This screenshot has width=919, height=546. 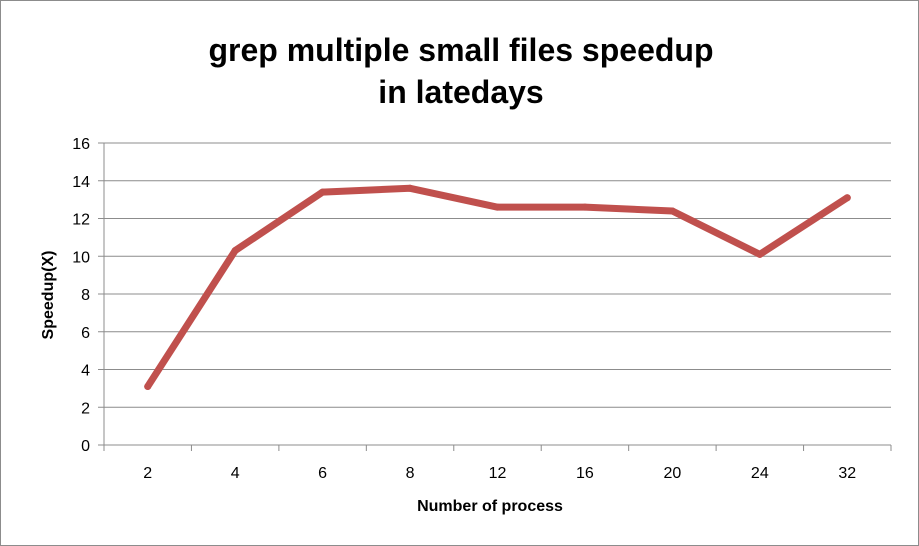 I want to click on chart-title-line-2: in latedays, so click(x=460, y=92).